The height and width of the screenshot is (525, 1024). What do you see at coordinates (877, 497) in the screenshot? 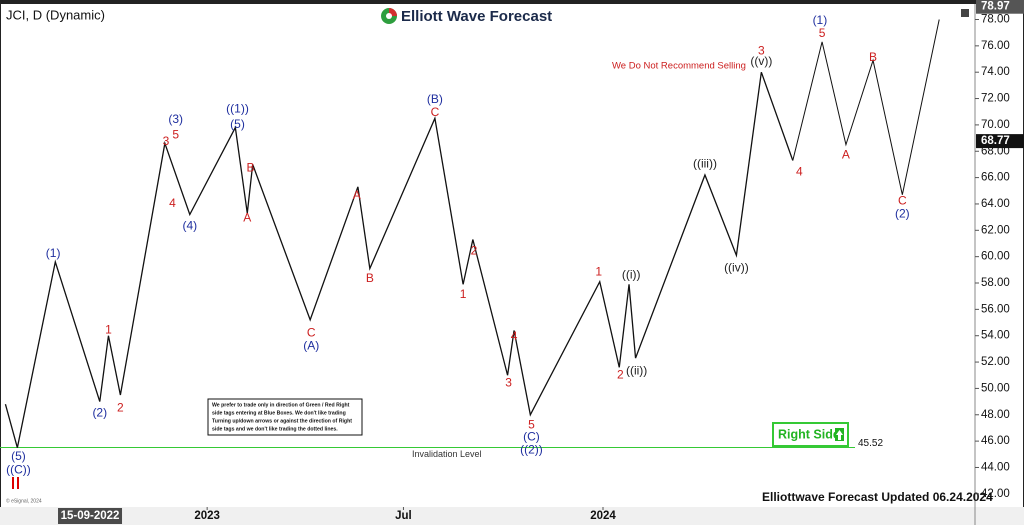
I see `footer: Elliottwave Forecast Updated 06.24.2024` at bounding box center [877, 497].